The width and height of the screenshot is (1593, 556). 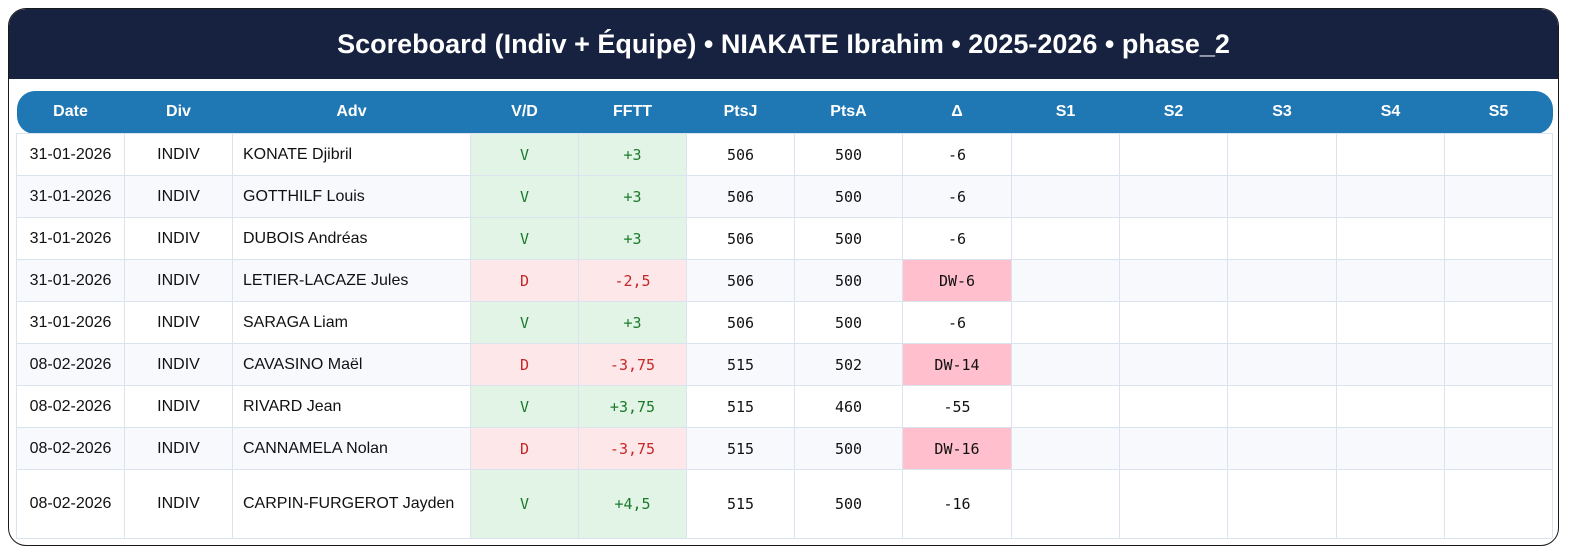 I want to click on opponent-cell: CAVASINO Maël, so click(x=351, y=364).